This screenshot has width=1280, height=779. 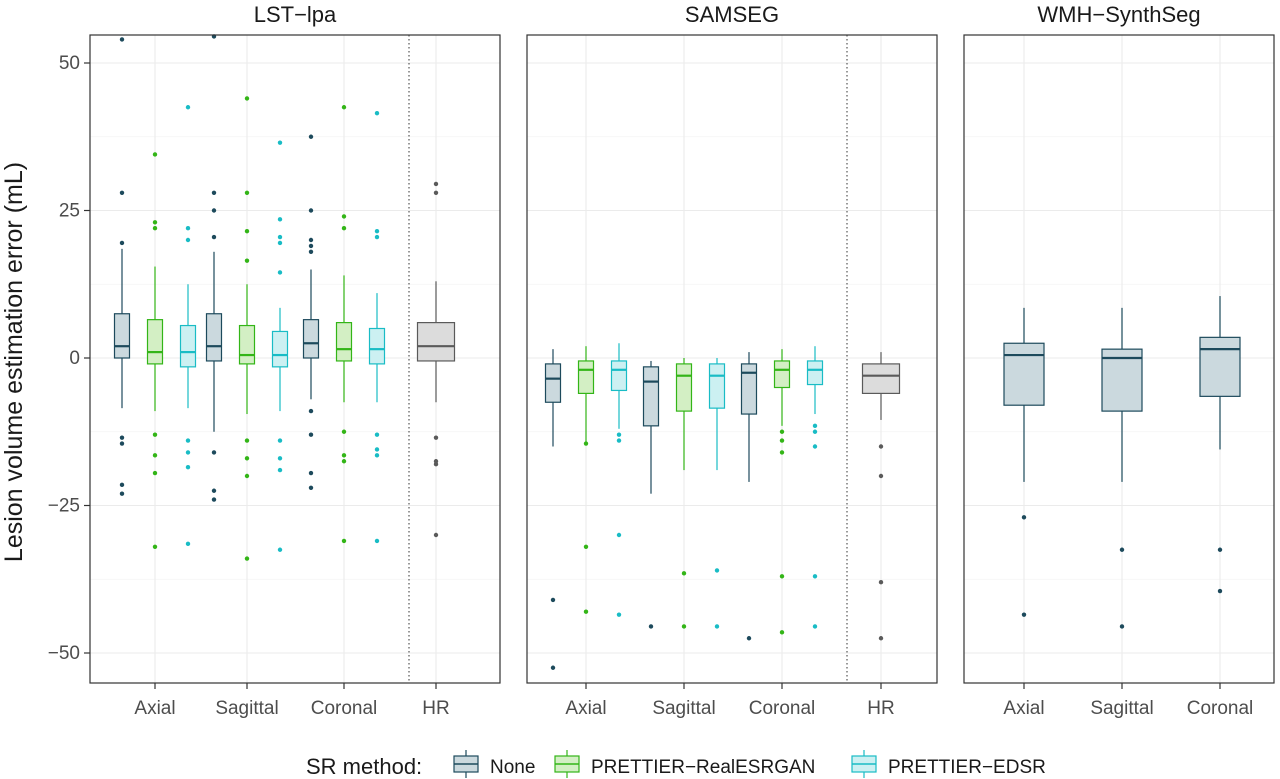 I want to click on box-hr-hr, so click(x=881, y=496).